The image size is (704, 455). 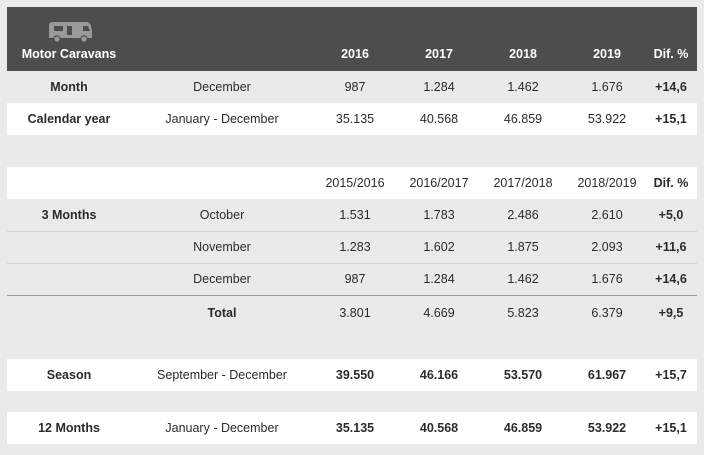 I want to click on row-dif: +15,7, so click(x=671, y=375).